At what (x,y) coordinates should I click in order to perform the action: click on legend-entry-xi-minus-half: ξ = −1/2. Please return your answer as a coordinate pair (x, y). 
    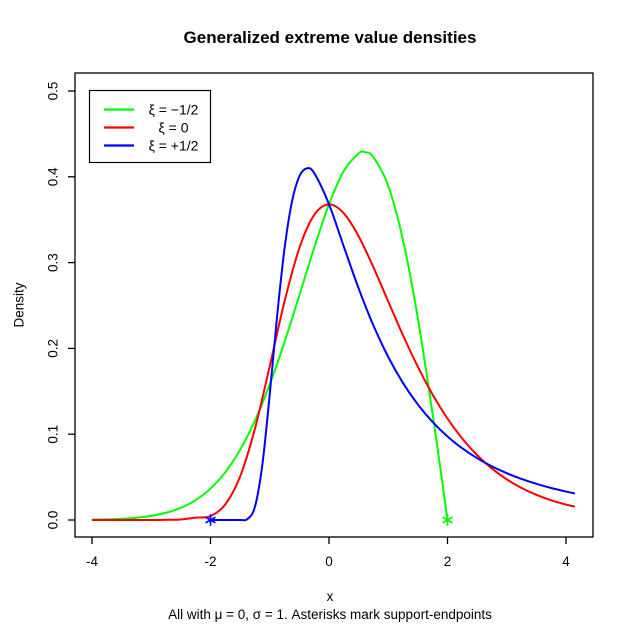
    Looking at the image, I should click on (151, 109).